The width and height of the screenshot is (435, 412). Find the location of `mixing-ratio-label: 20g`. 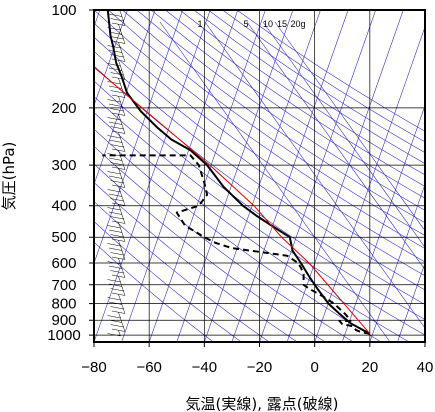

mixing-ratio-label: 20g is located at coordinates (297, 24).